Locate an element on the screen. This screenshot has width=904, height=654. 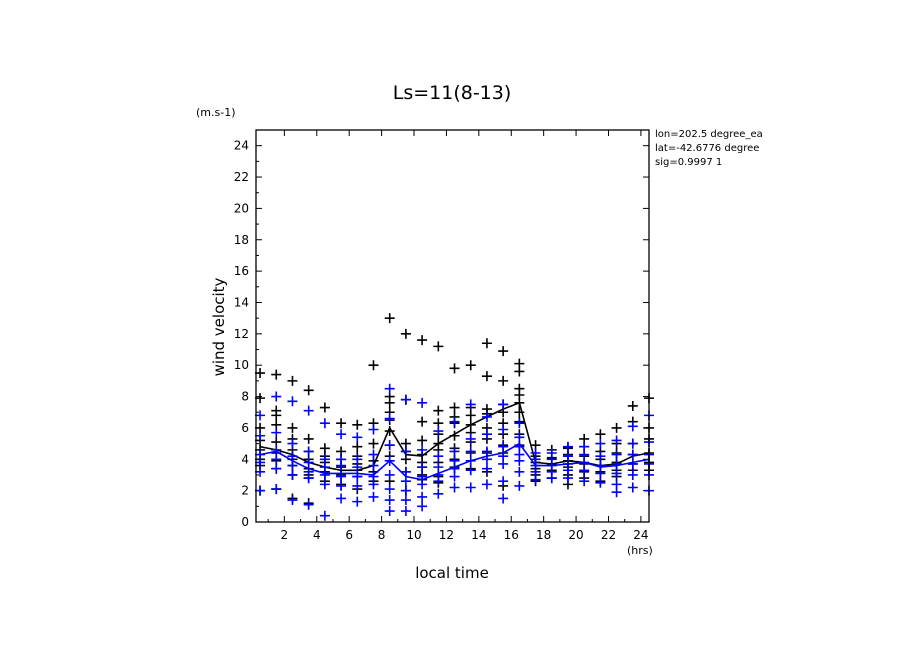
y-tick-label: 22 is located at coordinates (241, 177).